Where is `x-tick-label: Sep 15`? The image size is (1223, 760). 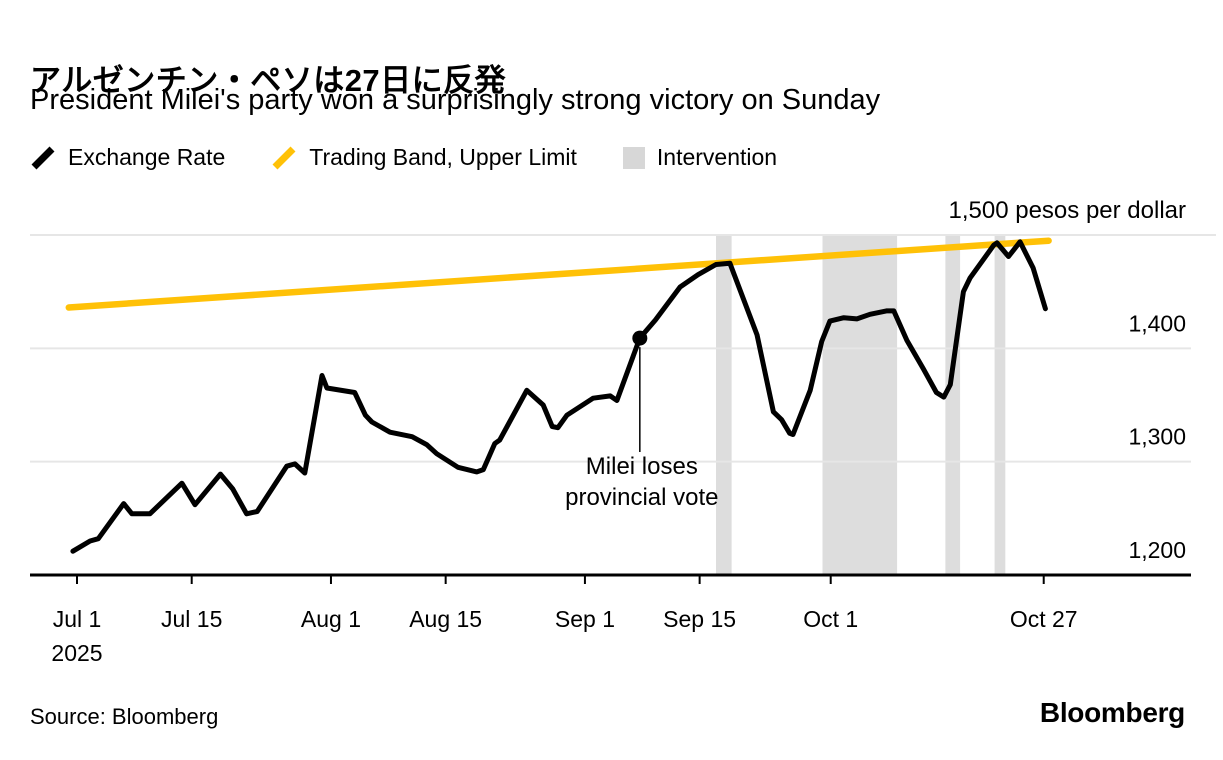
x-tick-label: Sep 15 is located at coordinates (699, 619).